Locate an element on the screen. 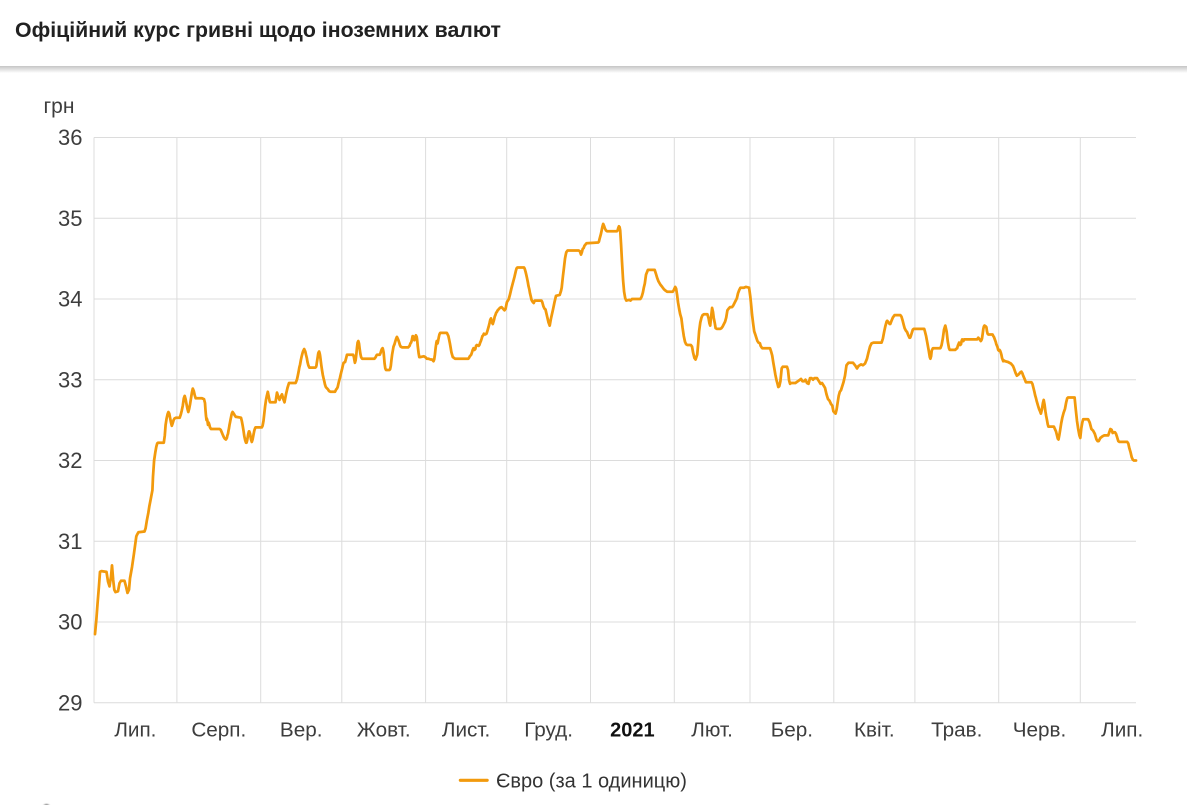 Image resolution: width=1187 pixels, height=805 pixels. svg-text: Лют. is located at coordinates (712, 729).